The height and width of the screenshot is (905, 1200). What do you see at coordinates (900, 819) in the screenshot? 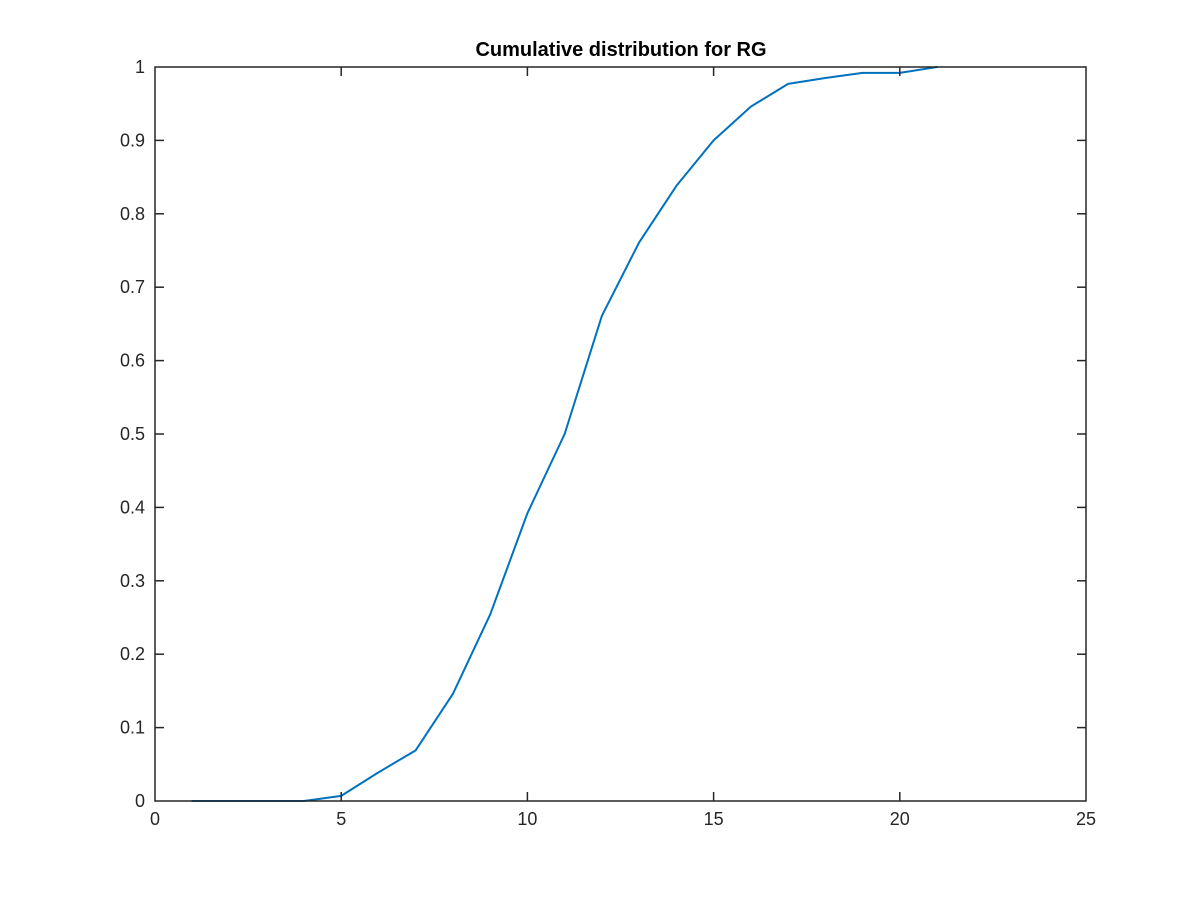
I see `x-tick-label: 20` at bounding box center [900, 819].